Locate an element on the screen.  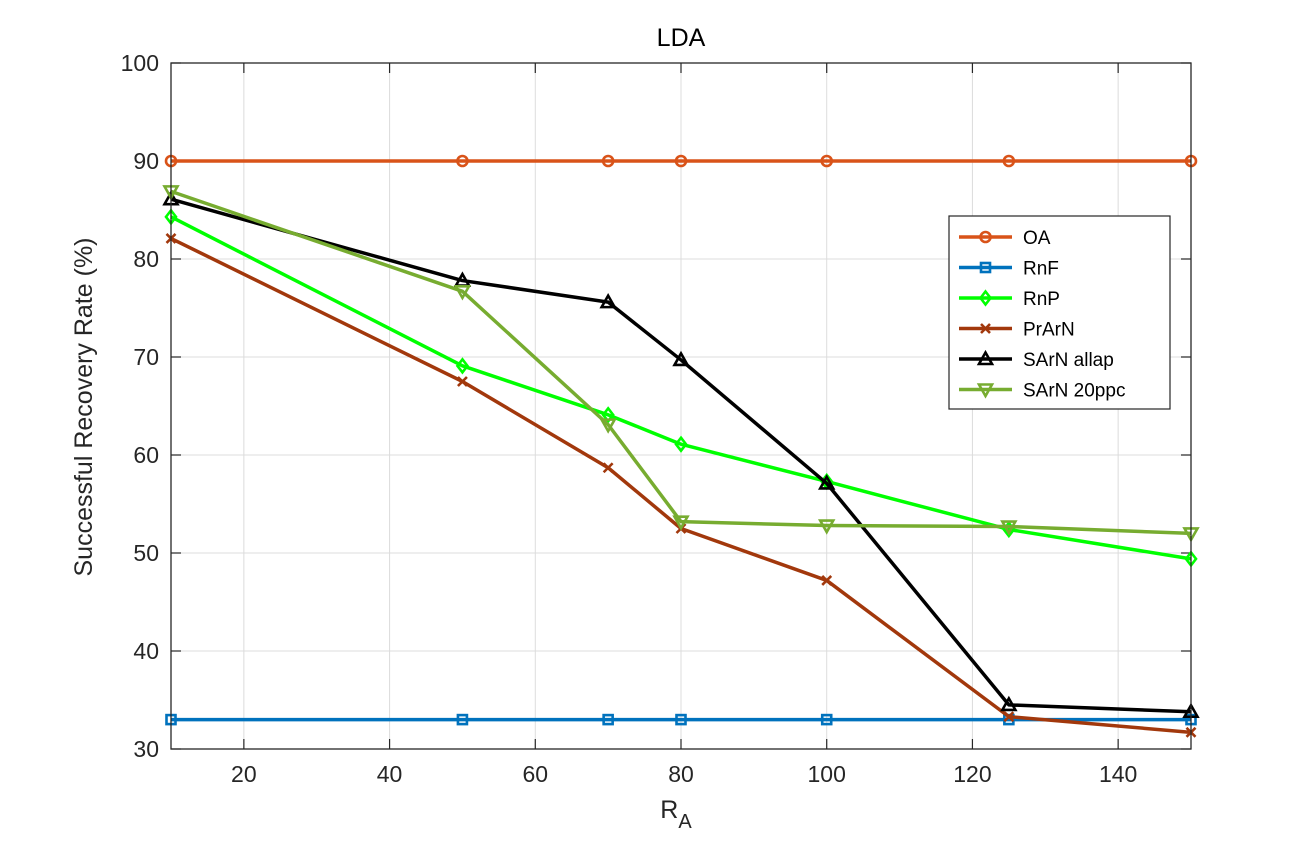
y-tick-label: 60 is located at coordinates (146, 455).